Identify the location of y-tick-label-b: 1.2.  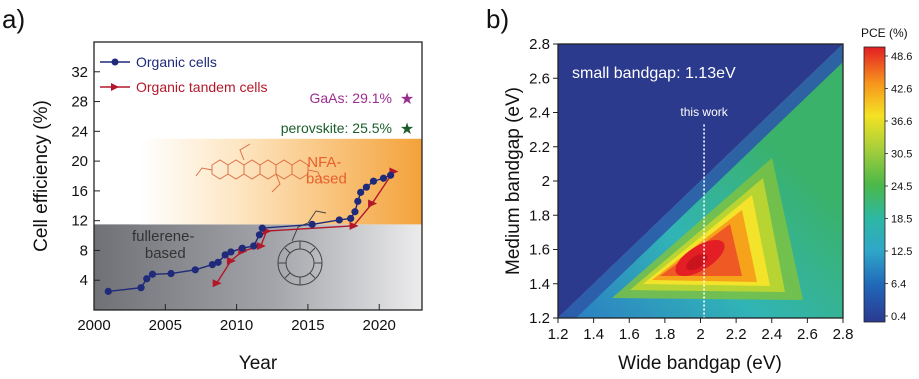
(539, 318).